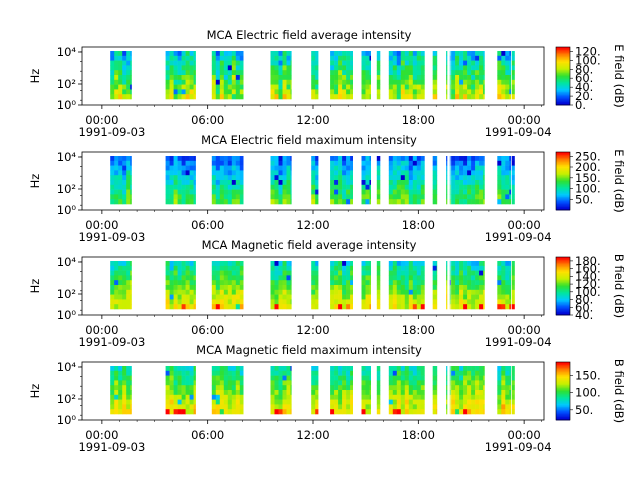  What do you see at coordinates (524, 435) in the screenshot?
I see `x-tick-time: 00:00` at bounding box center [524, 435].